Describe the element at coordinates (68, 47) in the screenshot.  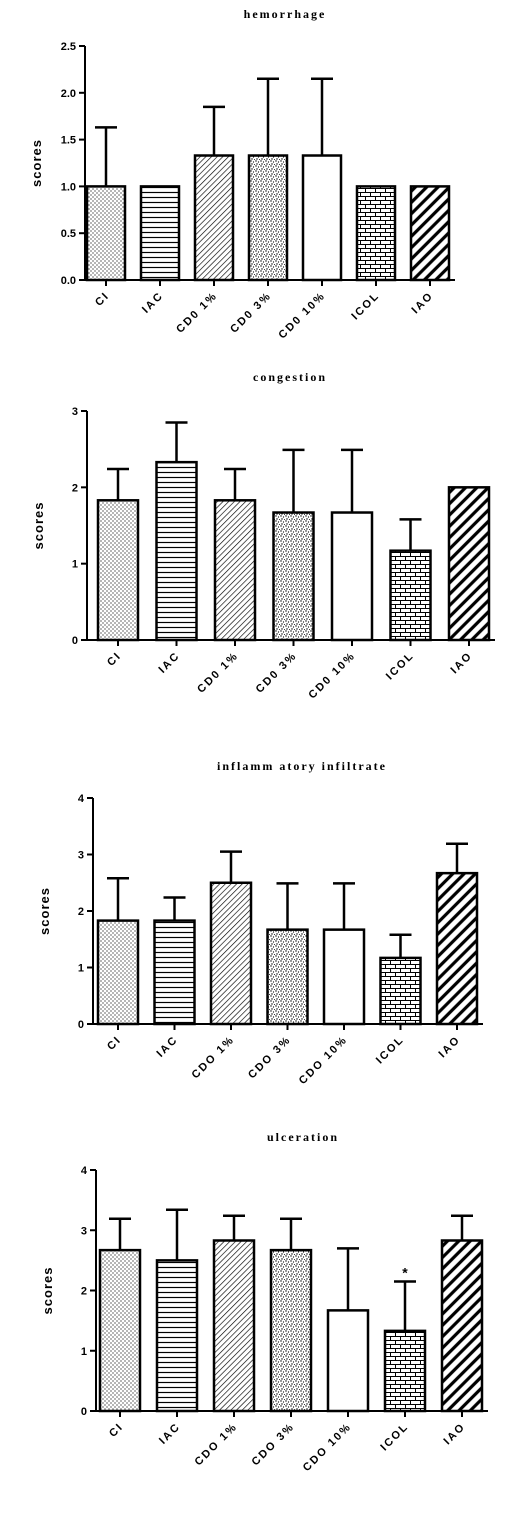
I see `y-tick-label: 2.5` at that location.